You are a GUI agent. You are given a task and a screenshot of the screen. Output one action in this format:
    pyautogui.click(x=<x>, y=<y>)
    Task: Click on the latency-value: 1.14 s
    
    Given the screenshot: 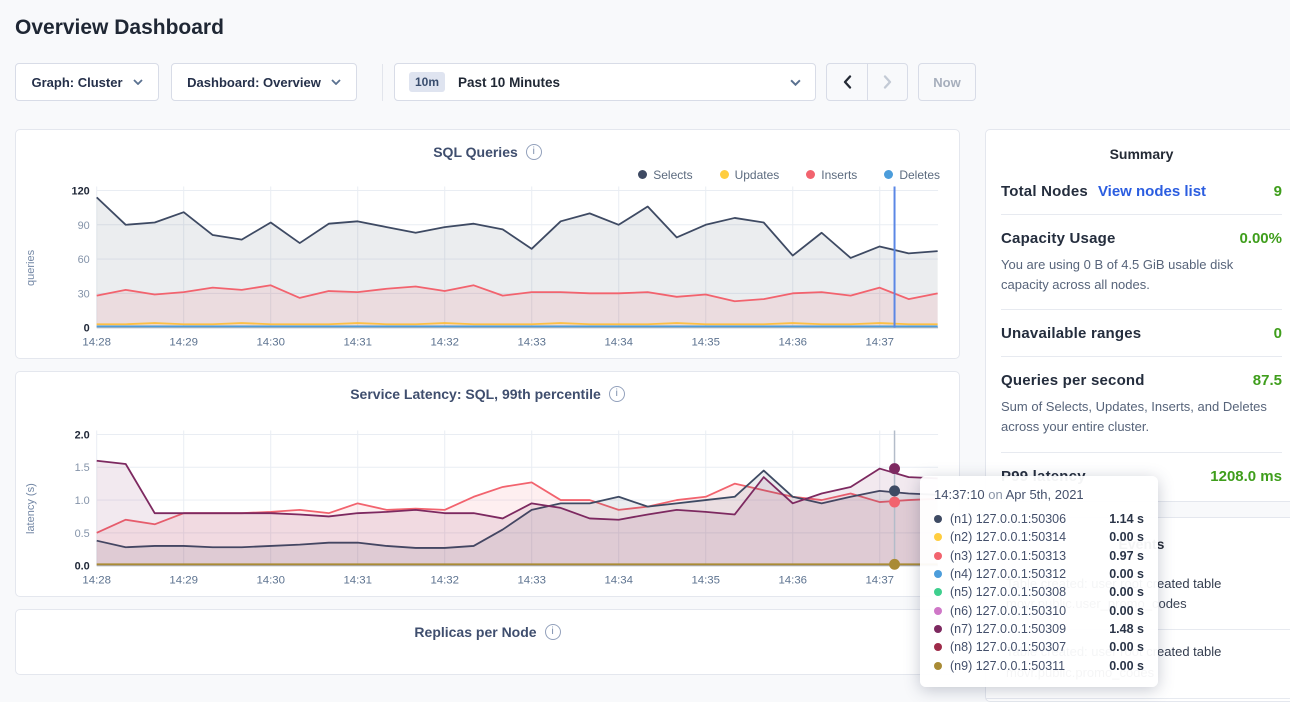 What is the action you would take?
    pyautogui.click(x=1126, y=519)
    